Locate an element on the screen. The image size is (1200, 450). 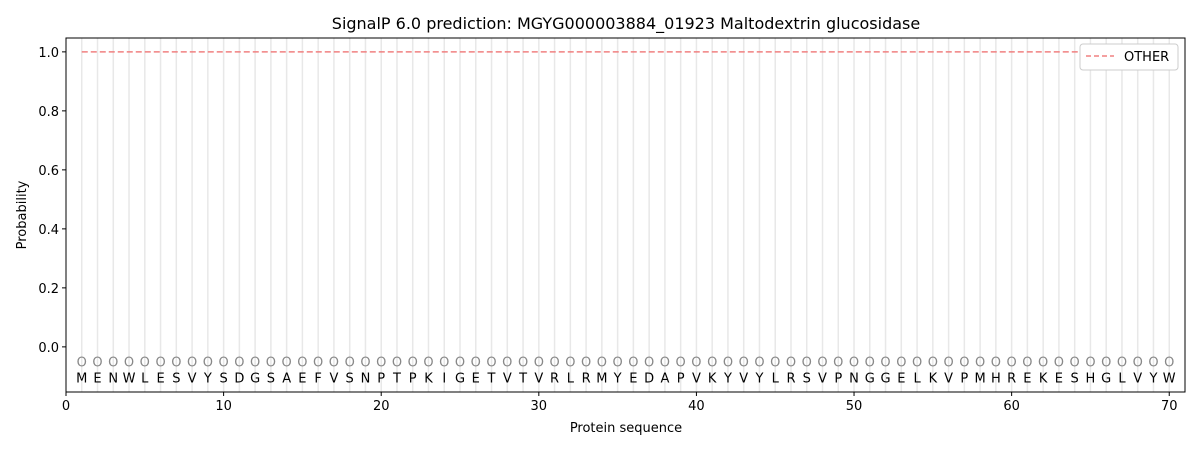
residue-letter: H is located at coordinates (1091, 379).